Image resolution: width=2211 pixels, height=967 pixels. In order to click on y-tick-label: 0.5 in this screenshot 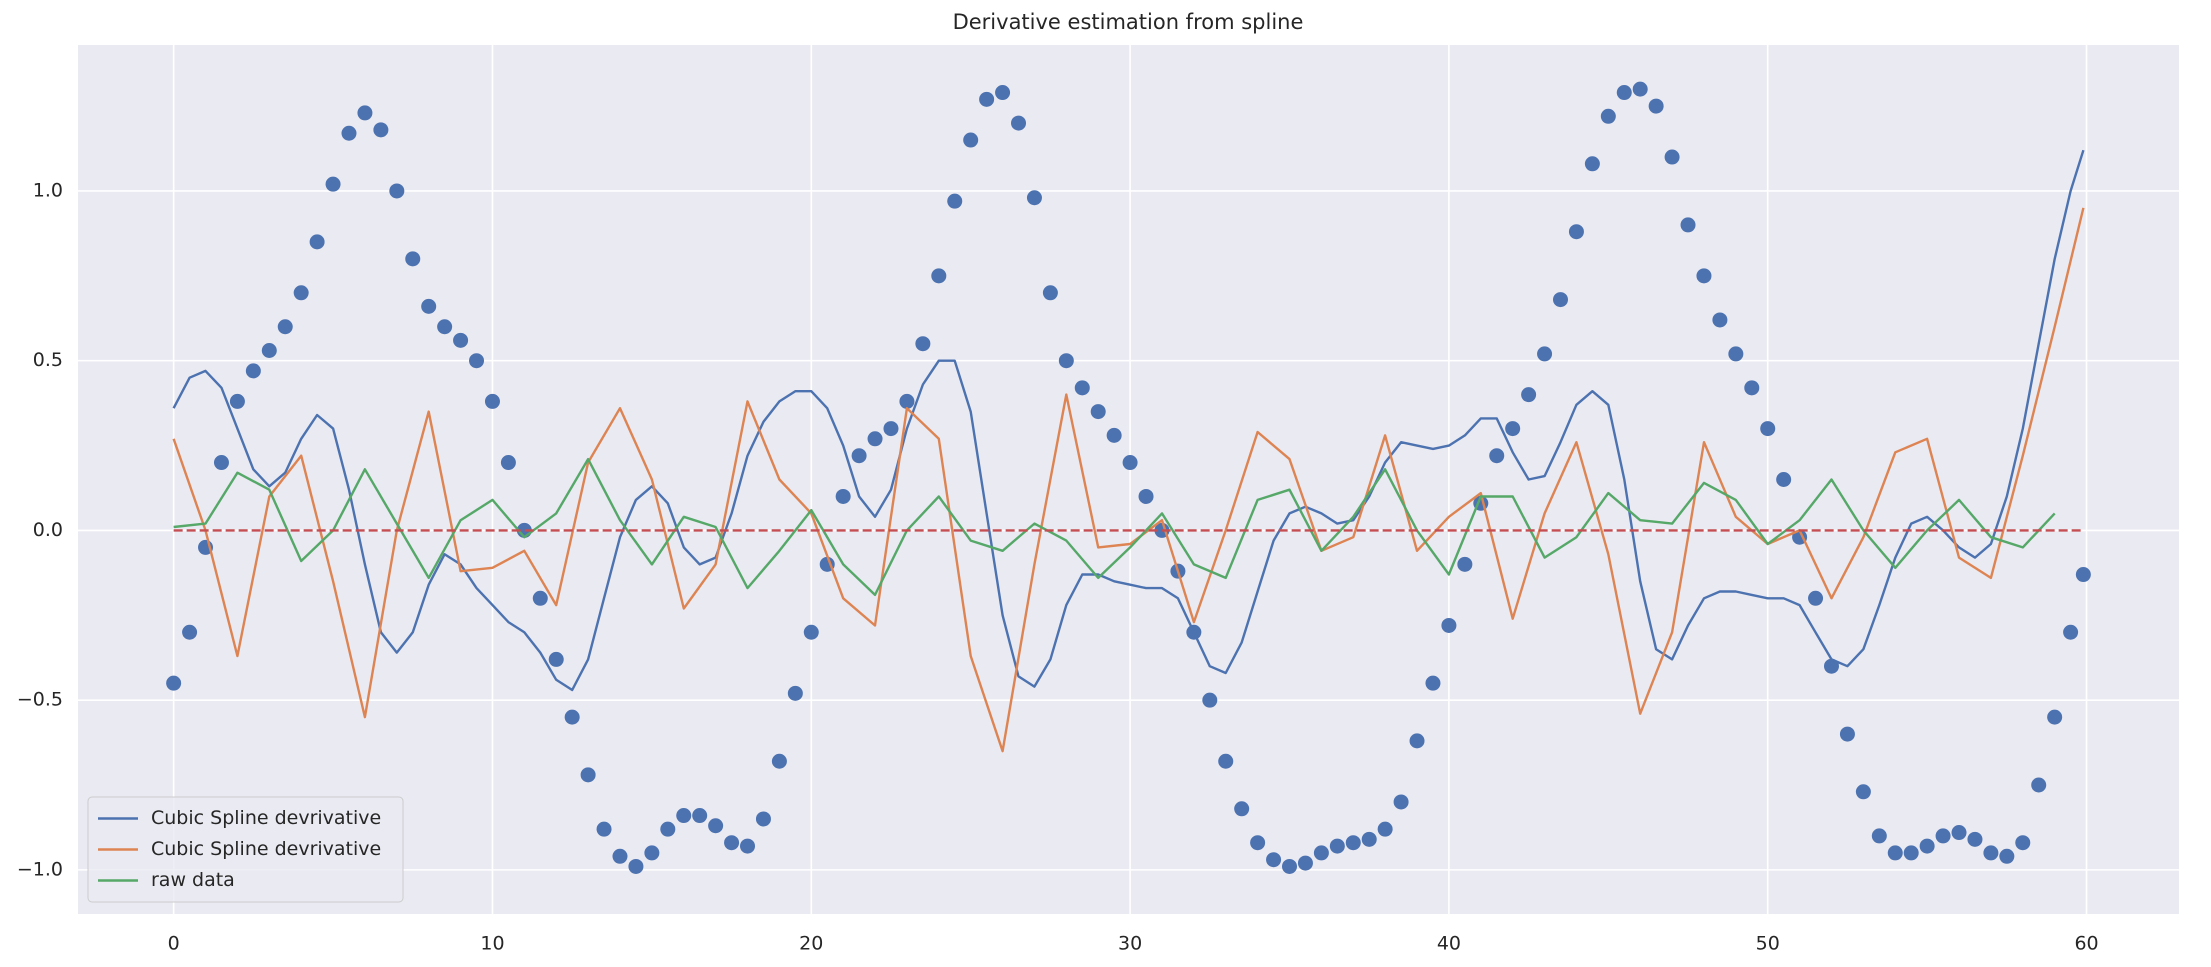, I will do `click(48, 360)`.